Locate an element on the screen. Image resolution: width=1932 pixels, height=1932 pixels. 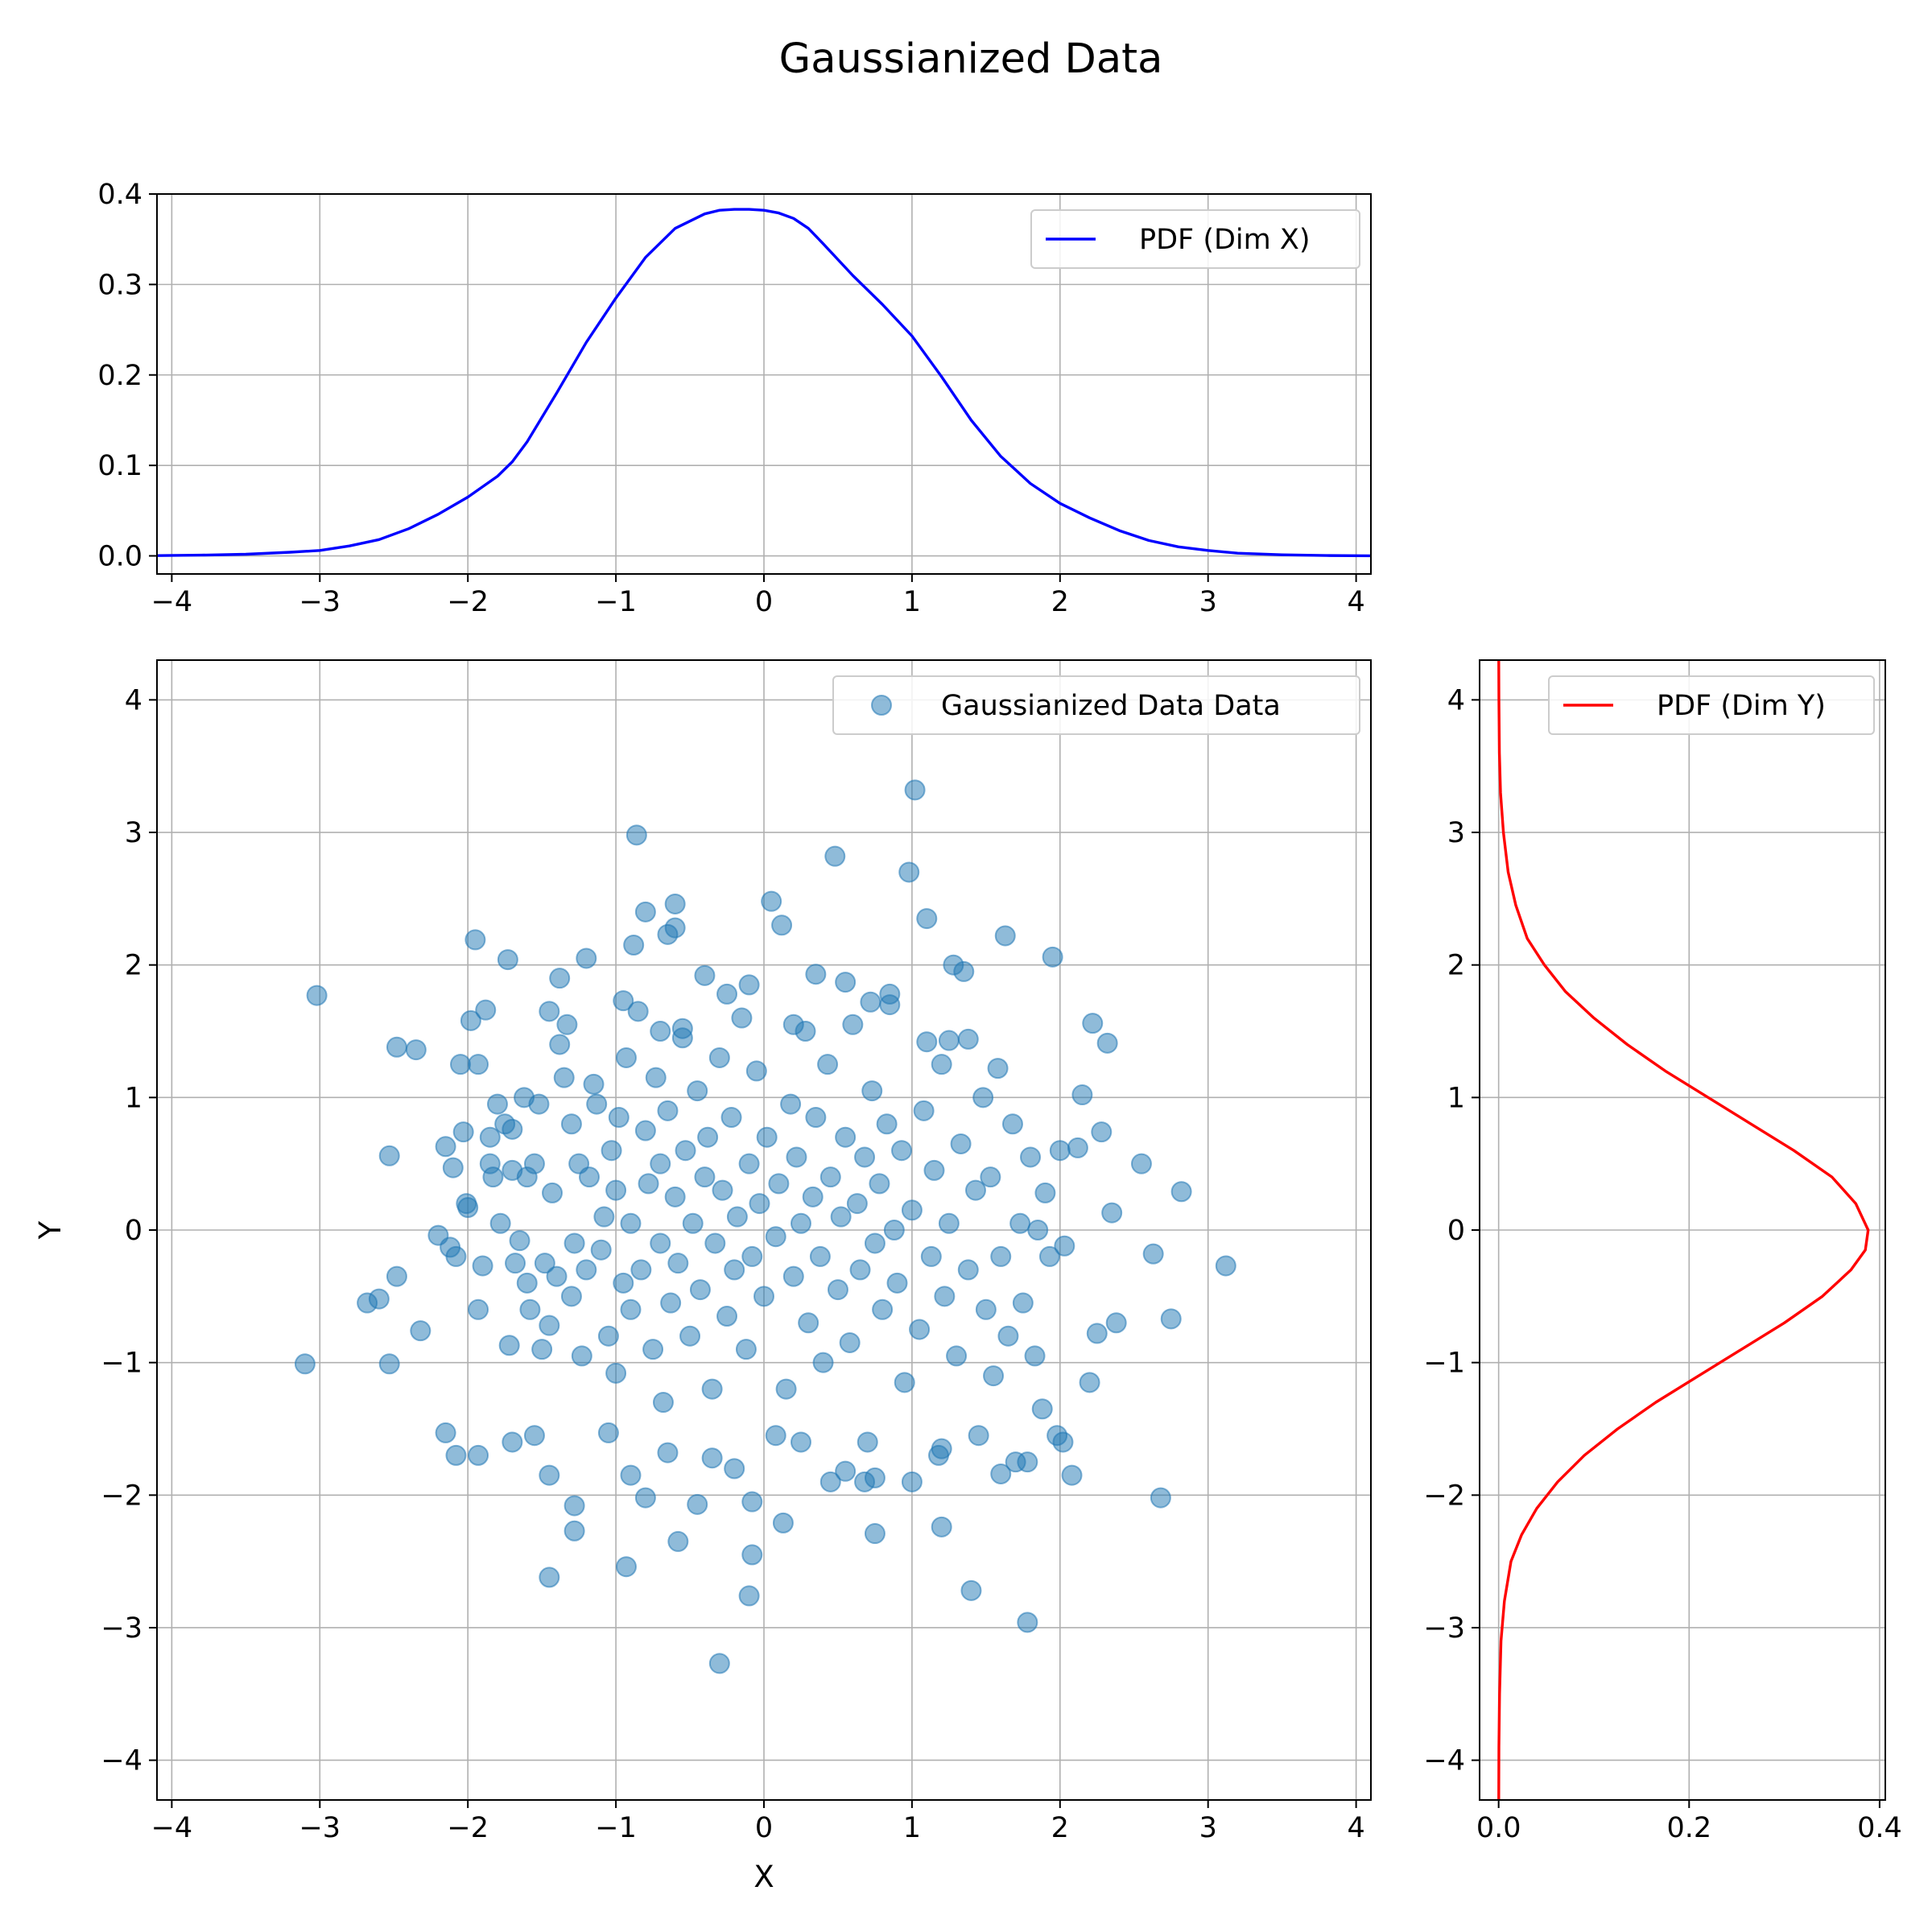
top-xtick-label: −1 is located at coordinates (616, 602).